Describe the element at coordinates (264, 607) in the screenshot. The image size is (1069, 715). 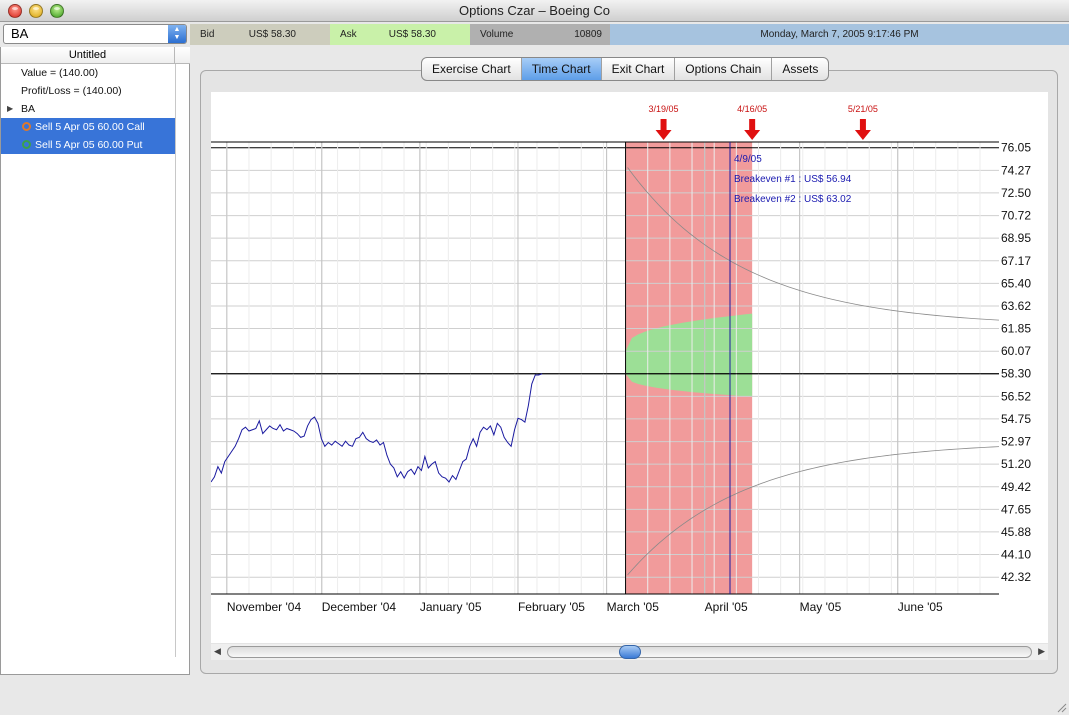
I see `x-tick-label: November '04` at that location.